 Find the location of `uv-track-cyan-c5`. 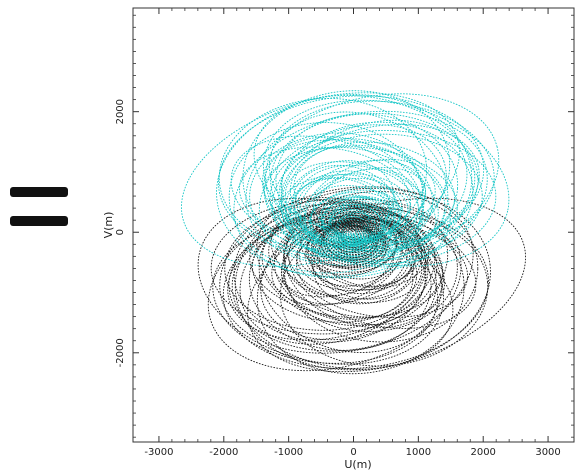

uv-track-cyan-c5 is located at coordinates (353, 227).